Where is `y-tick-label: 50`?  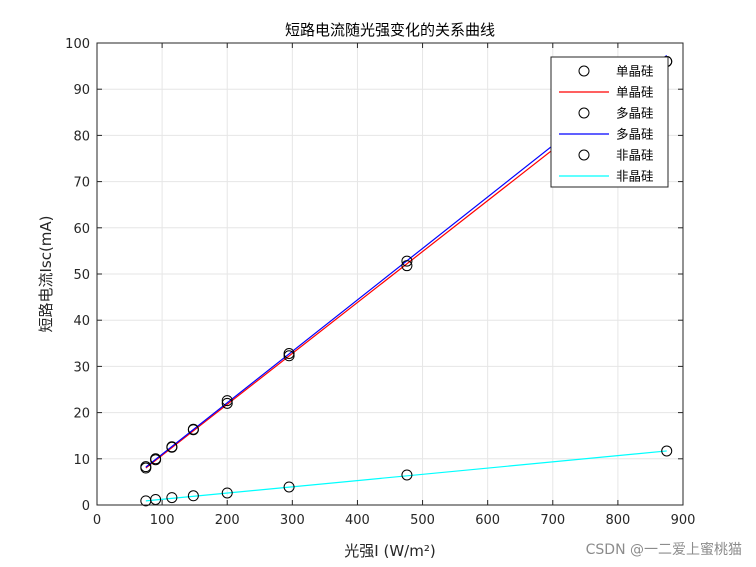 y-tick-label: 50 is located at coordinates (81, 275).